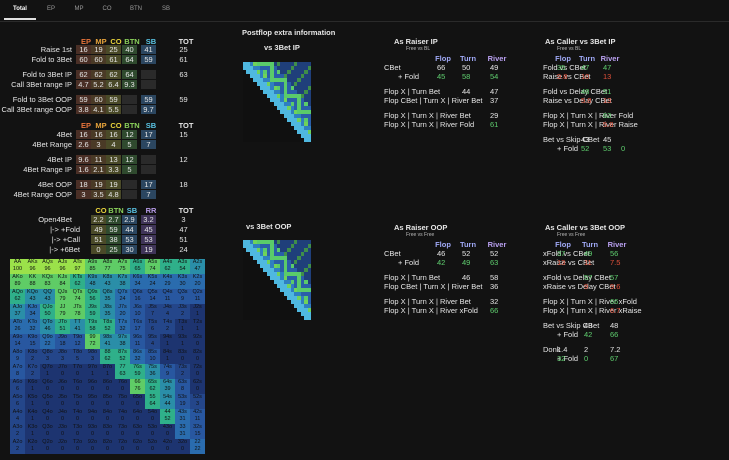 Image resolution: width=729 pixels, height=460 pixels. What do you see at coordinates (152, 401) in the screenshot?
I see `grid-cell: 55 64` at bounding box center [152, 401].